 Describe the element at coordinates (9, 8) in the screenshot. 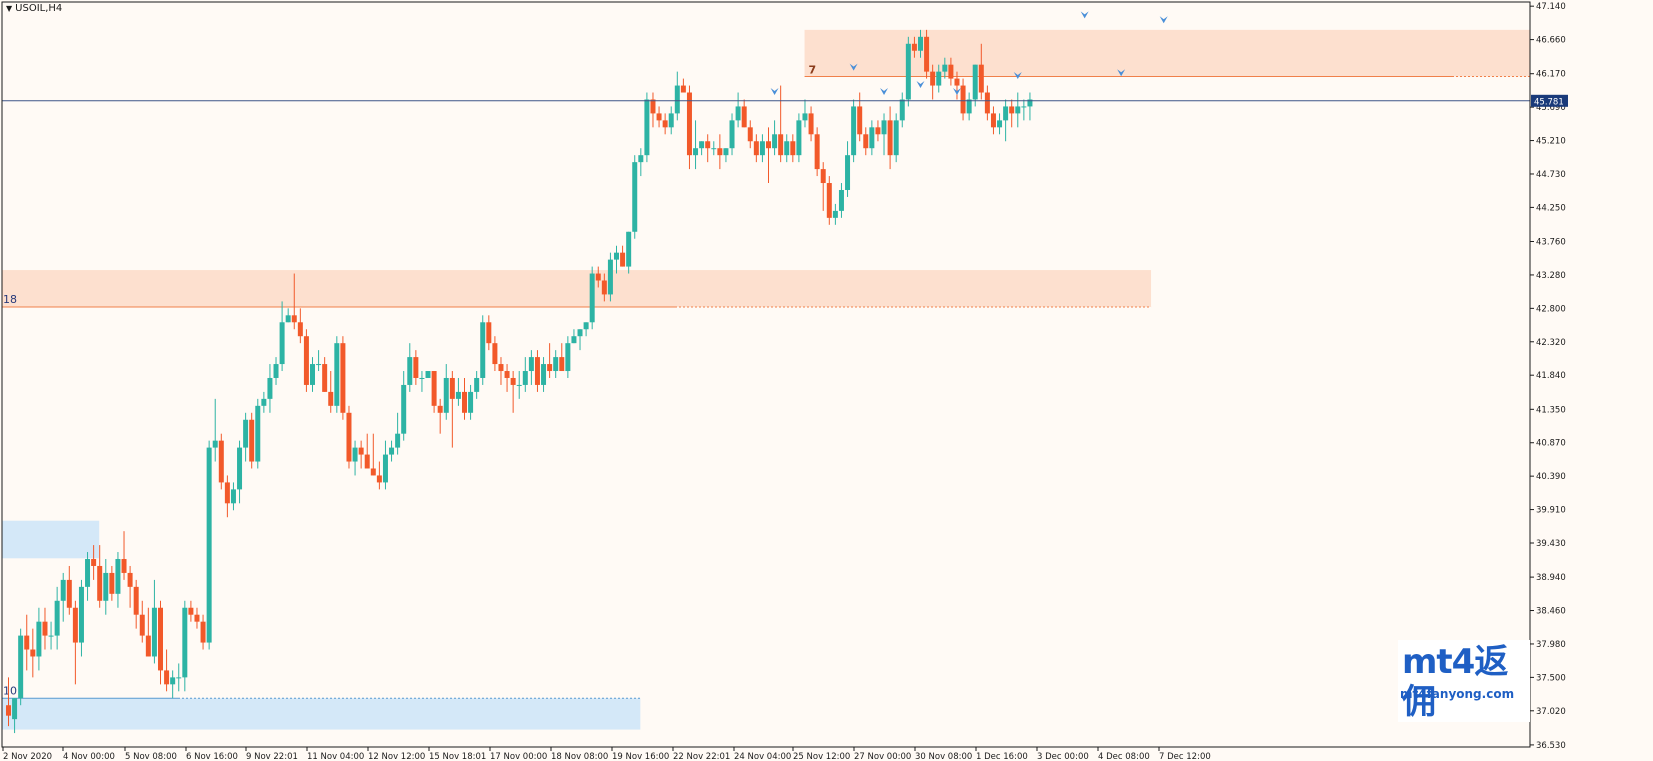

I see `triangle-down-icon: ▼` at that location.